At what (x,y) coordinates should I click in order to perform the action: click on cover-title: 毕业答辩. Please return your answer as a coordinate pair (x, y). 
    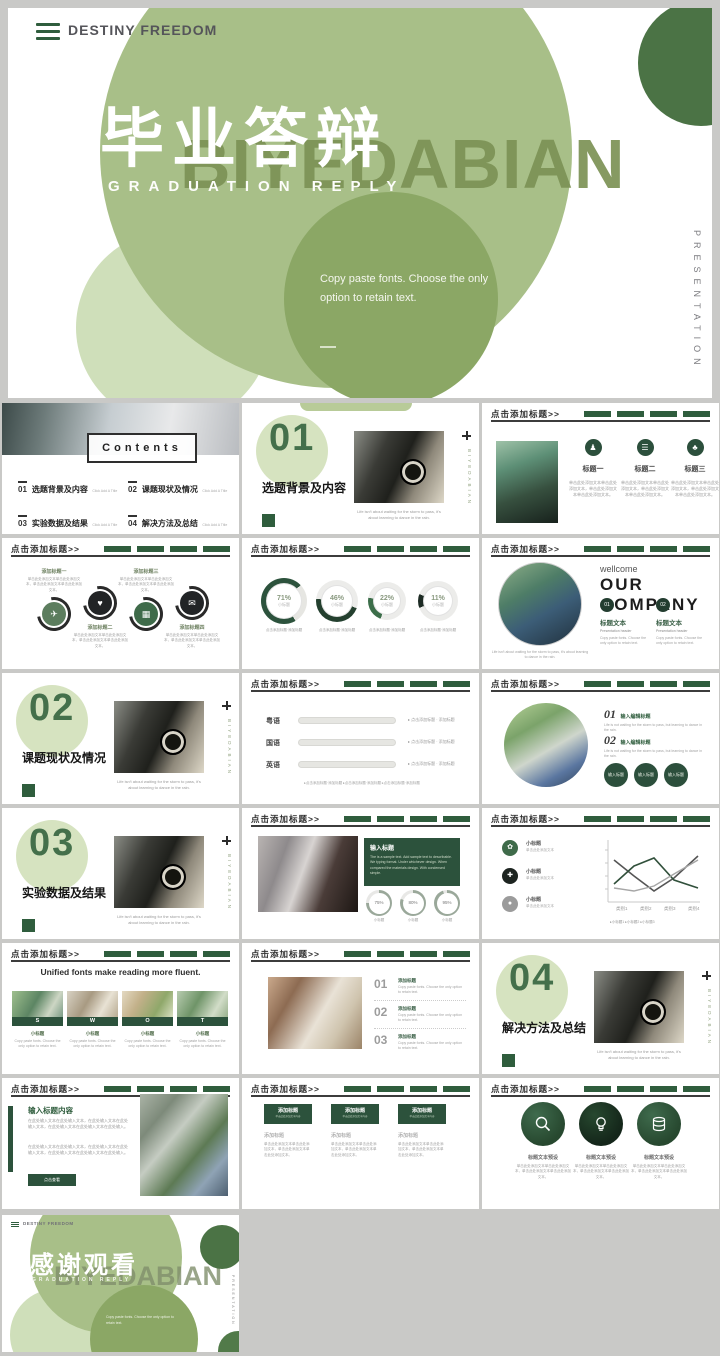
    Looking at the image, I should click on (244, 139).